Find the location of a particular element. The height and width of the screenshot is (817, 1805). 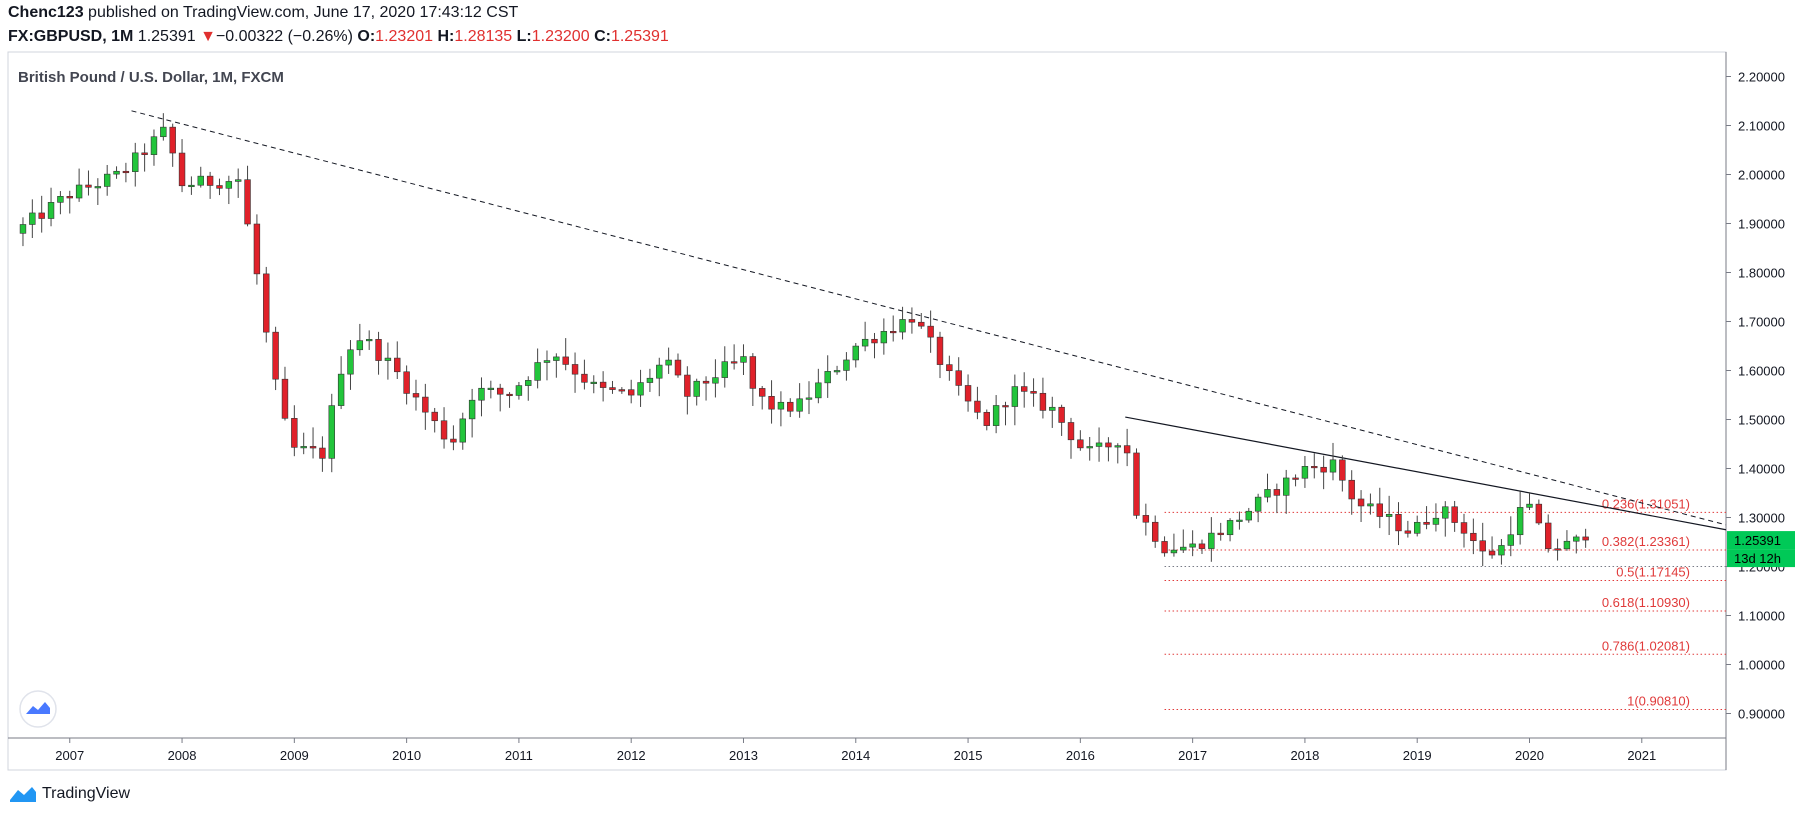

author-name: Chenc123 is located at coordinates (46, 12).